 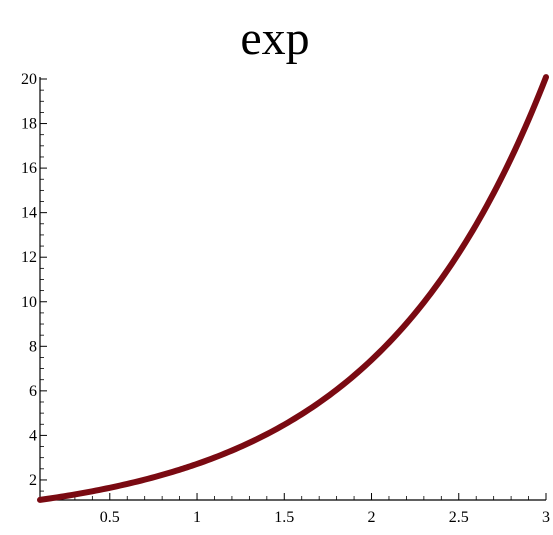 What do you see at coordinates (29, 257) in the screenshot?
I see `y-tick-label: 12` at bounding box center [29, 257].